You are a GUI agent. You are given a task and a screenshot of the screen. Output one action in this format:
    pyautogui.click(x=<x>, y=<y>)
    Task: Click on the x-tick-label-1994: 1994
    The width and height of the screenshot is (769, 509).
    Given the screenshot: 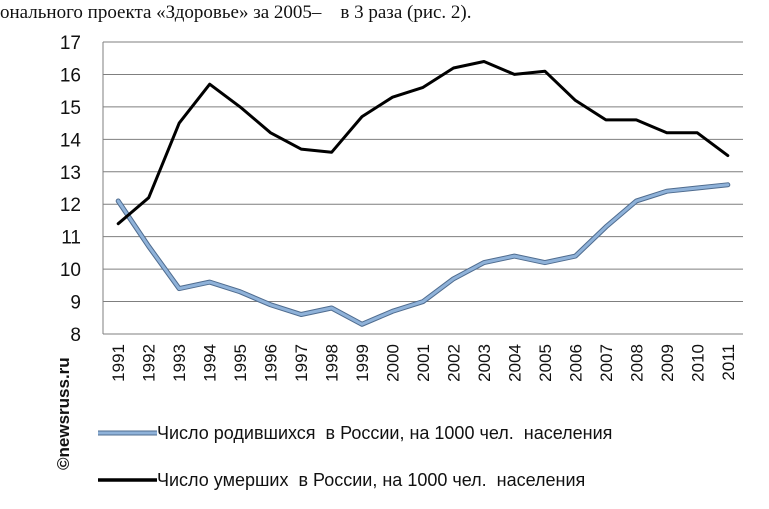 What is the action you would take?
    pyautogui.click(x=210, y=363)
    